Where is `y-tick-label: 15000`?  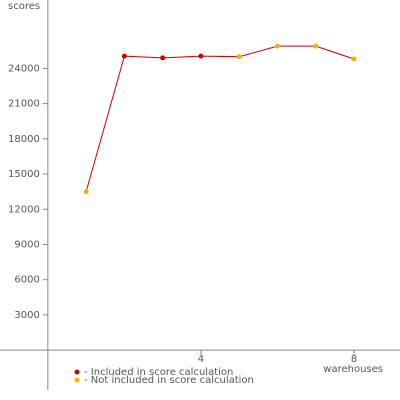
y-tick-label: 15000 is located at coordinates (24, 174).